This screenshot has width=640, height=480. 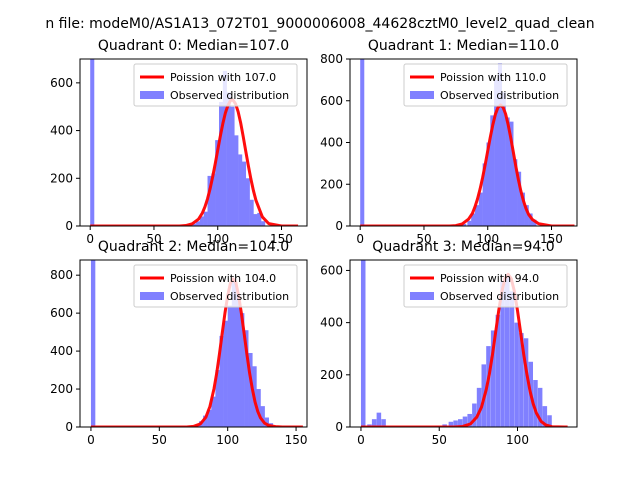 I want to click on legend-label-poisson: Poission with 110.0, so click(x=493, y=77).